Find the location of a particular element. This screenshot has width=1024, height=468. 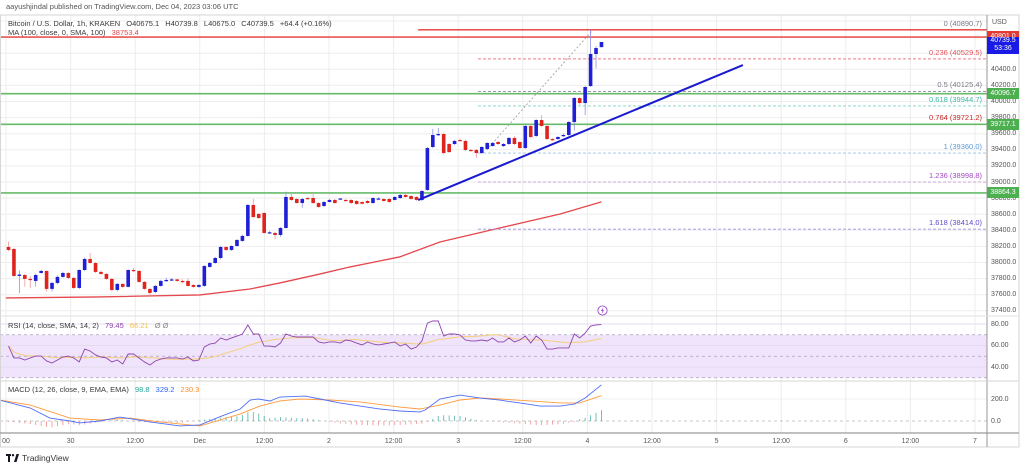

price-tag-value: 39717.1 is located at coordinates (1003, 124).